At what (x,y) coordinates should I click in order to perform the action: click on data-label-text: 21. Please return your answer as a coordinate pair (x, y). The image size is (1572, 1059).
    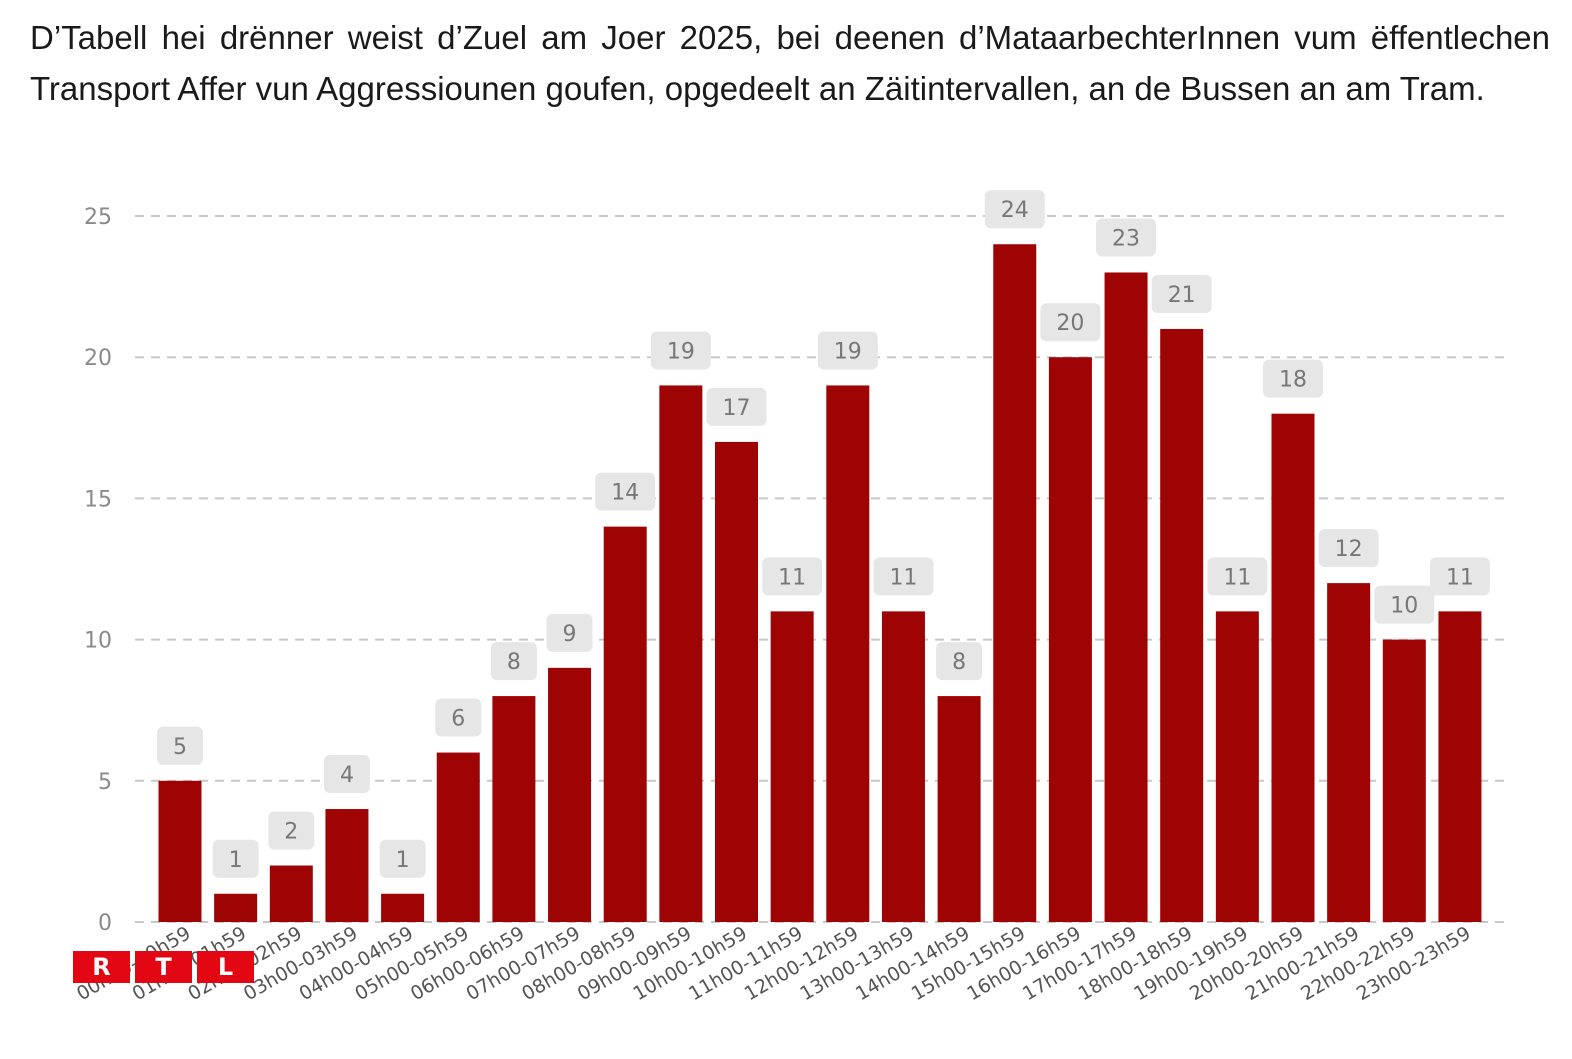
    Looking at the image, I should click on (1182, 295).